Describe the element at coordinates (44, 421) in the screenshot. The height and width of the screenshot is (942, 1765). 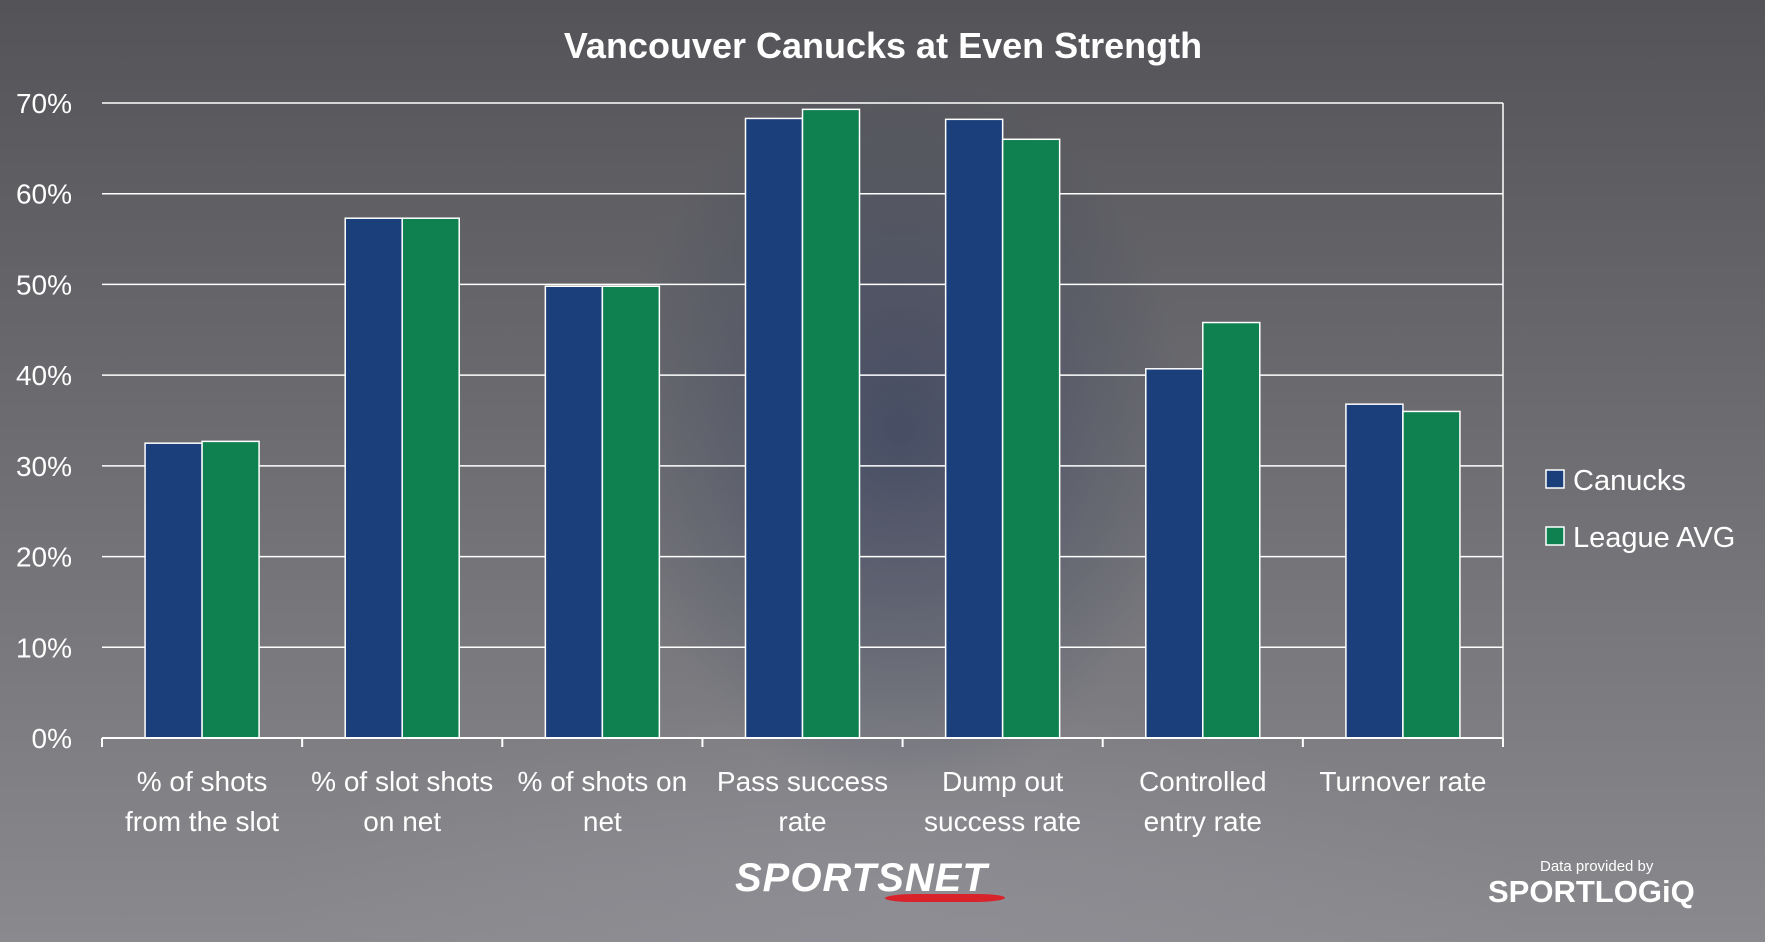
I see `y-axis-ticks: 0% 10% 20% 30% 40% 50% 60% 70%` at that location.